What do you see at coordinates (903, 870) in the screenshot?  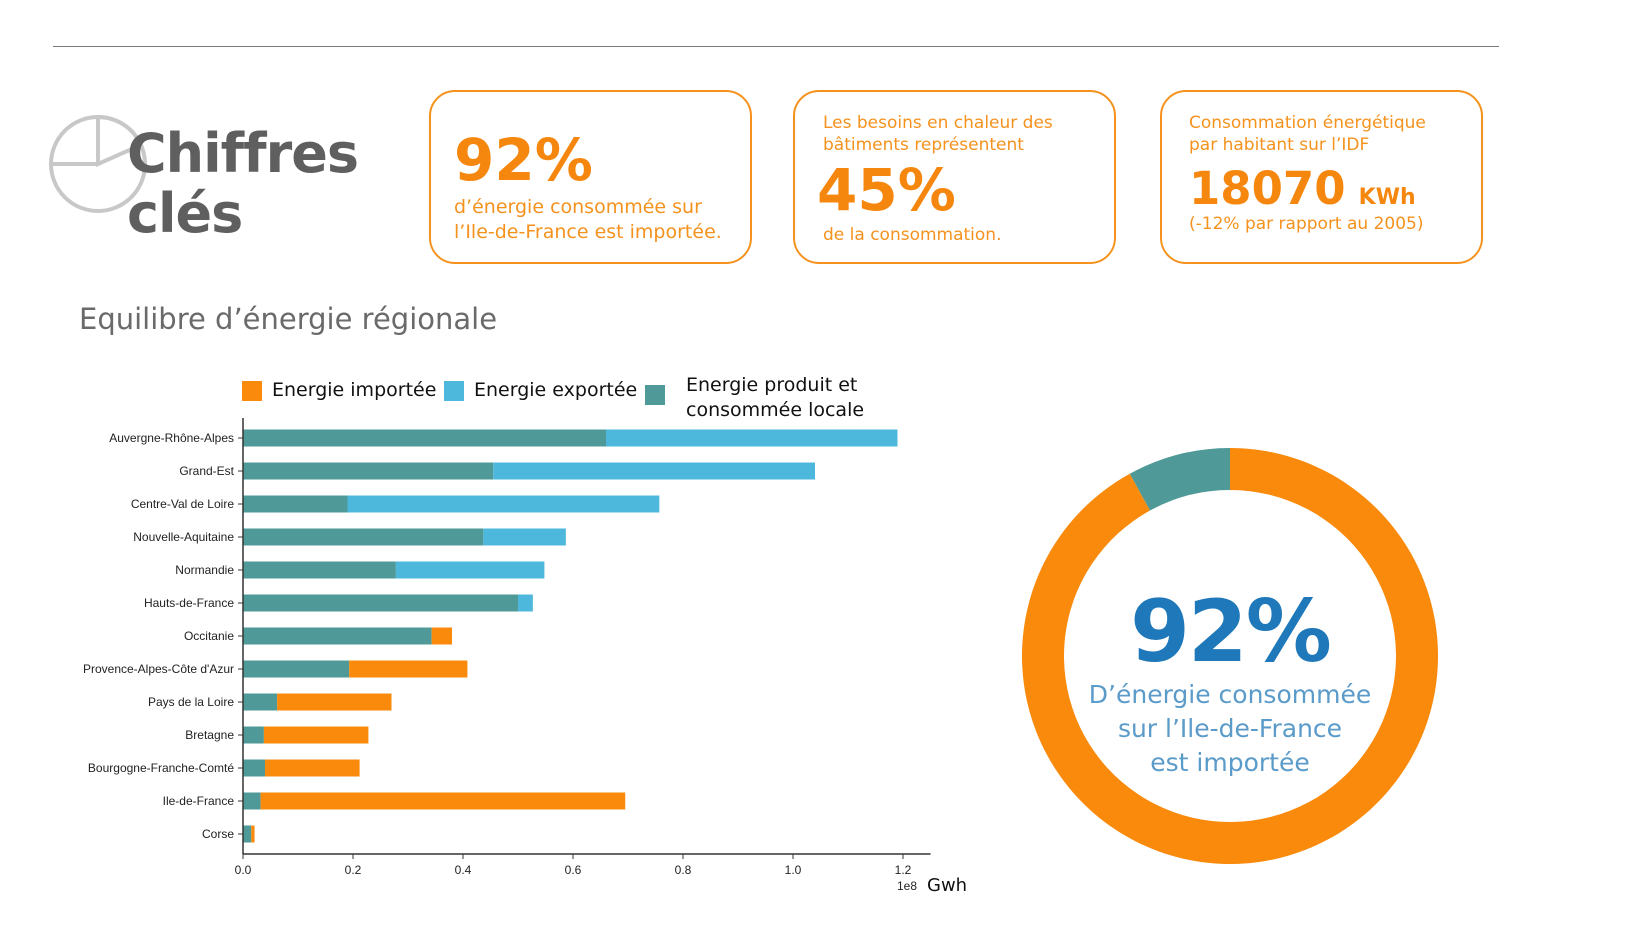 I see `x-tick-label: 1.2` at bounding box center [903, 870].